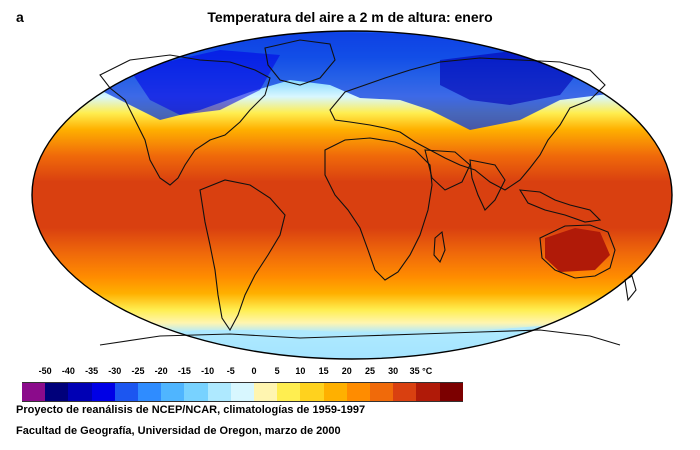 The image size is (700, 450). Describe the element at coordinates (346, 371) in the screenshot. I see `legend-tick-label: 20` at that location.